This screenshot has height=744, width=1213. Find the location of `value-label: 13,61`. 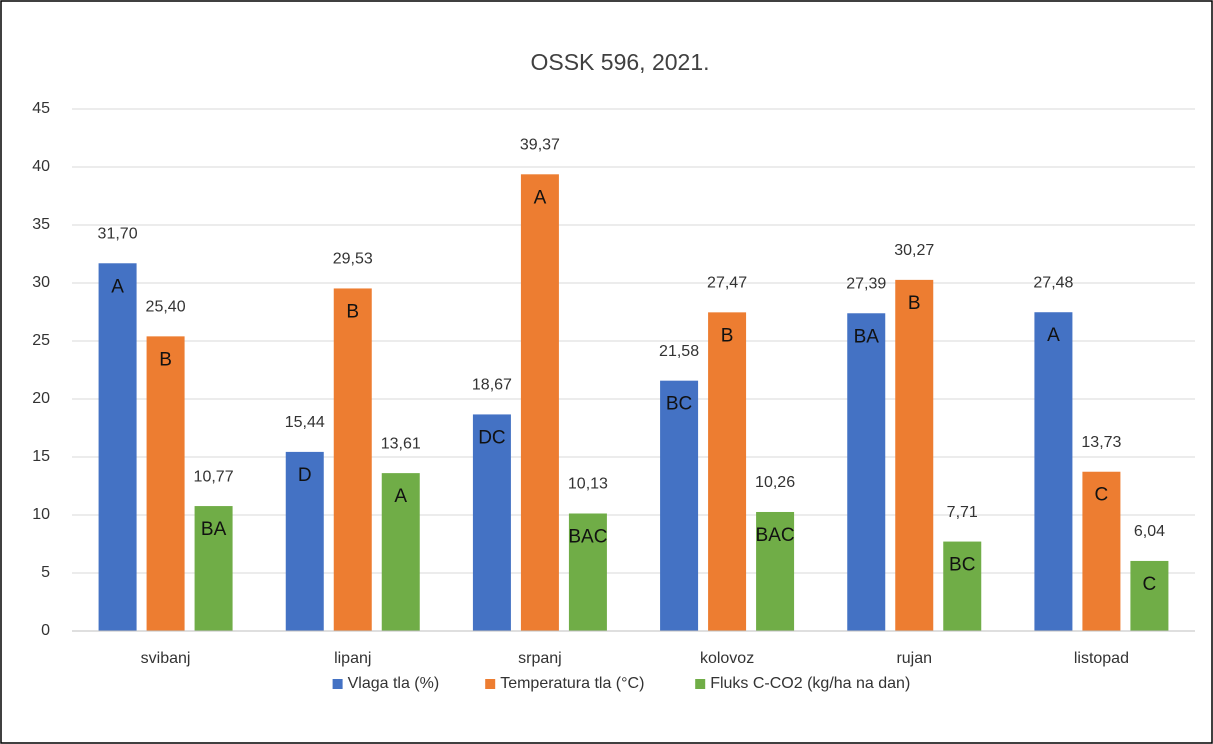

value-label: 13,61 is located at coordinates (401, 443).